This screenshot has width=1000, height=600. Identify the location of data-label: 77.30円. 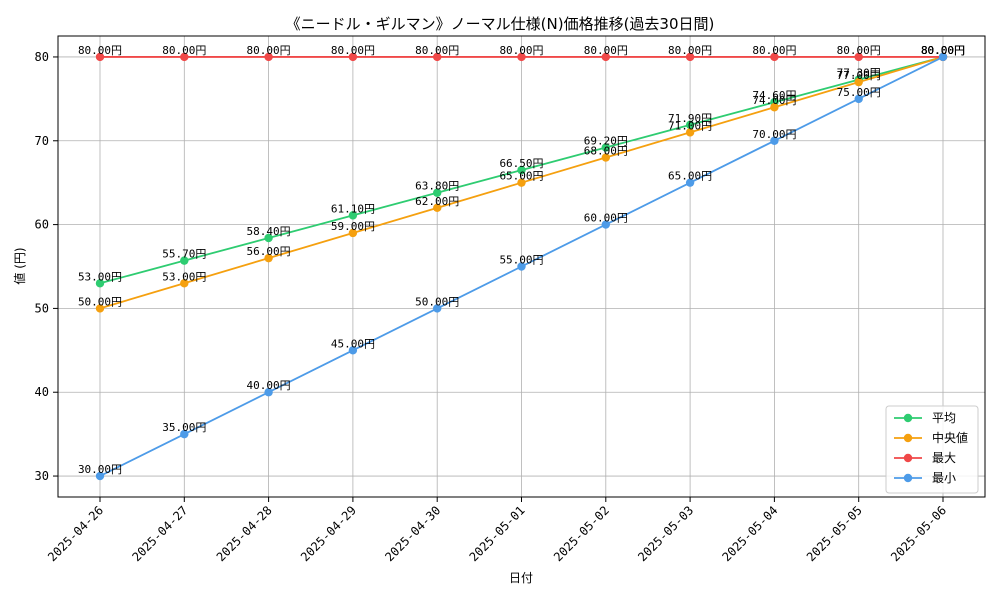
(859, 73).